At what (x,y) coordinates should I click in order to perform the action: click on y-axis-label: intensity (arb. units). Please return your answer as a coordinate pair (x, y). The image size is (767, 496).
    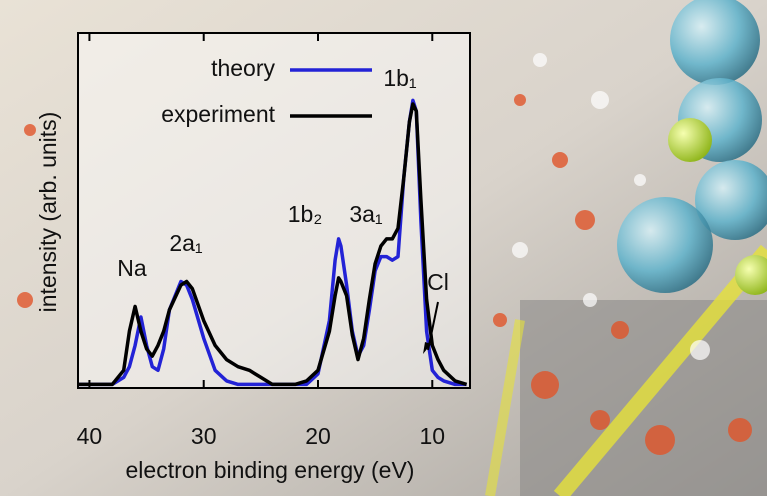
    Looking at the image, I should click on (48, 212).